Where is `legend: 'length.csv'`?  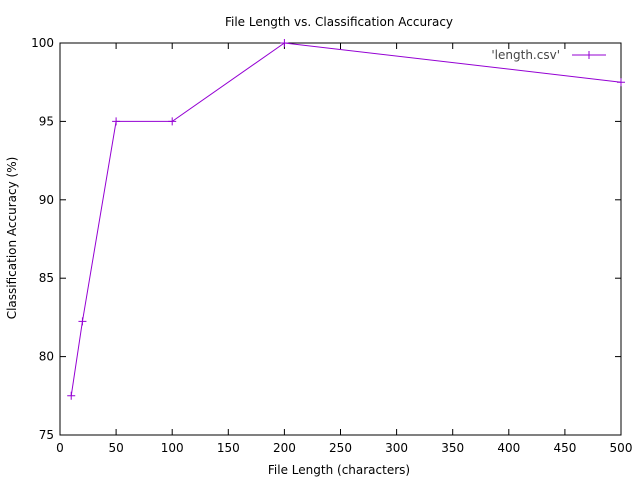
legend: 'length.csv' is located at coordinates (548, 55).